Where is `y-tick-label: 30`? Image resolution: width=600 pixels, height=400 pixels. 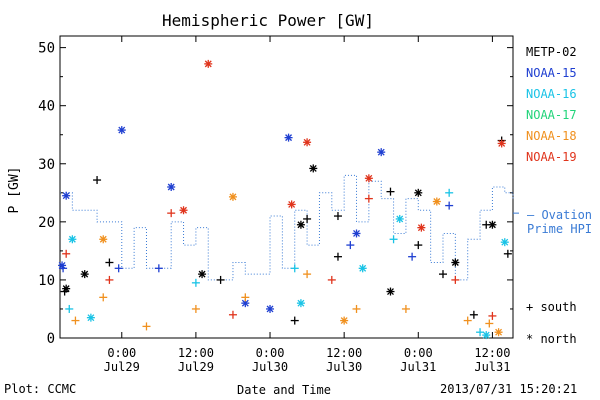
y-tick-label: 30 is located at coordinates (46, 165).